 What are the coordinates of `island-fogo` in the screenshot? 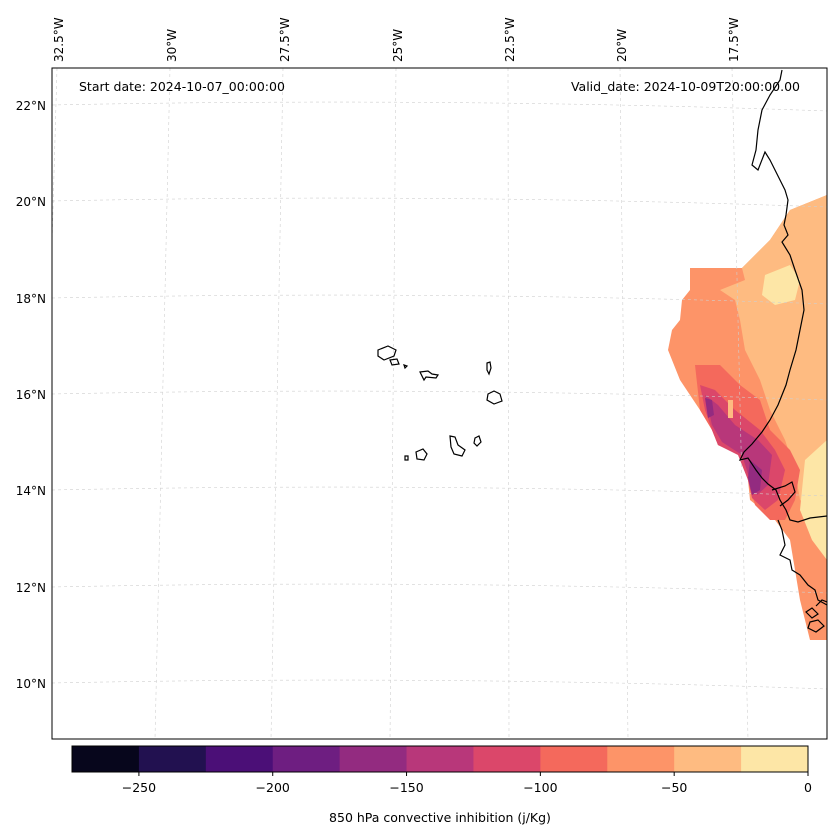 It's located at (421, 454).